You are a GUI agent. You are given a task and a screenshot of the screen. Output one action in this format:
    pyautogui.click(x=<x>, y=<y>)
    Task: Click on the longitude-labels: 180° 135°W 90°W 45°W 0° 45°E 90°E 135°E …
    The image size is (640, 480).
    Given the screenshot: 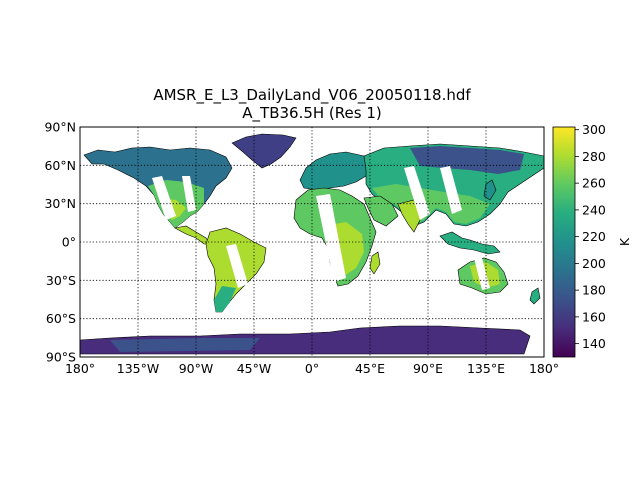 What is the action you would take?
    pyautogui.click(x=312, y=368)
    